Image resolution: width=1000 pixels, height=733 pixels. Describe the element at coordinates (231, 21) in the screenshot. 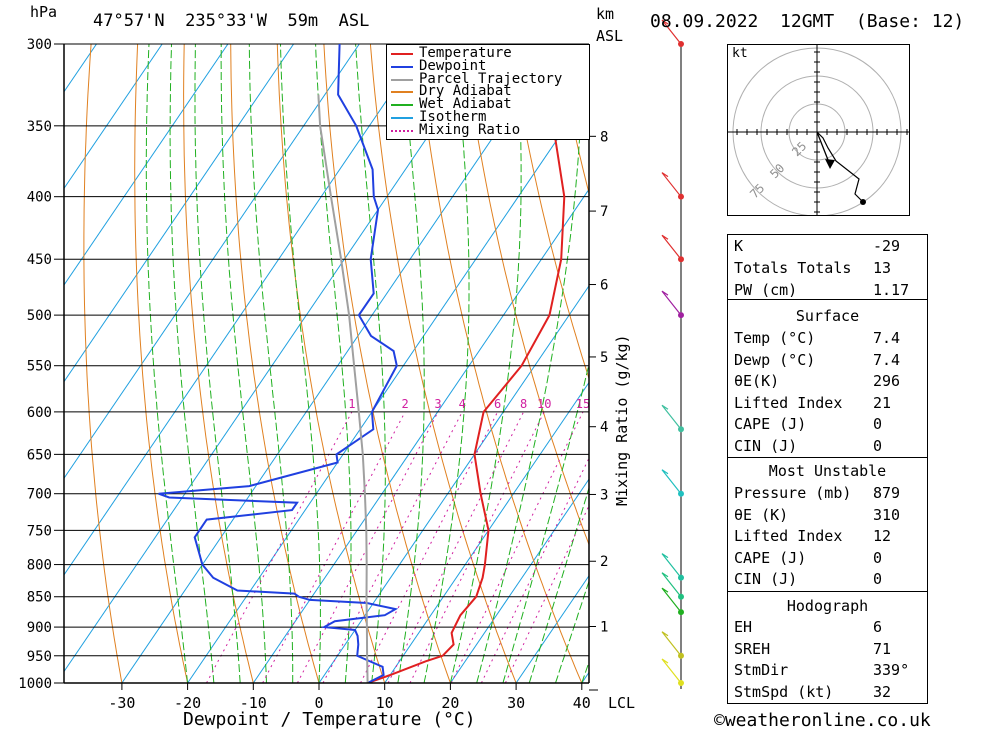

I see `location-label: 47°57'N 235°33'W 59m ASL` at that location.